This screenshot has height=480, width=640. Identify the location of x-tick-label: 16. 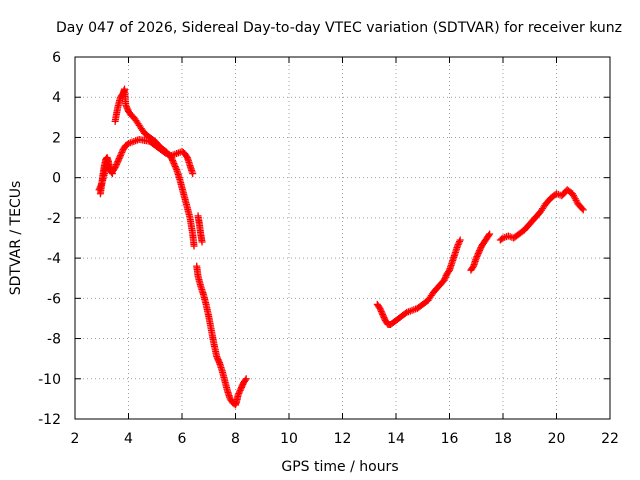
(450, 439).